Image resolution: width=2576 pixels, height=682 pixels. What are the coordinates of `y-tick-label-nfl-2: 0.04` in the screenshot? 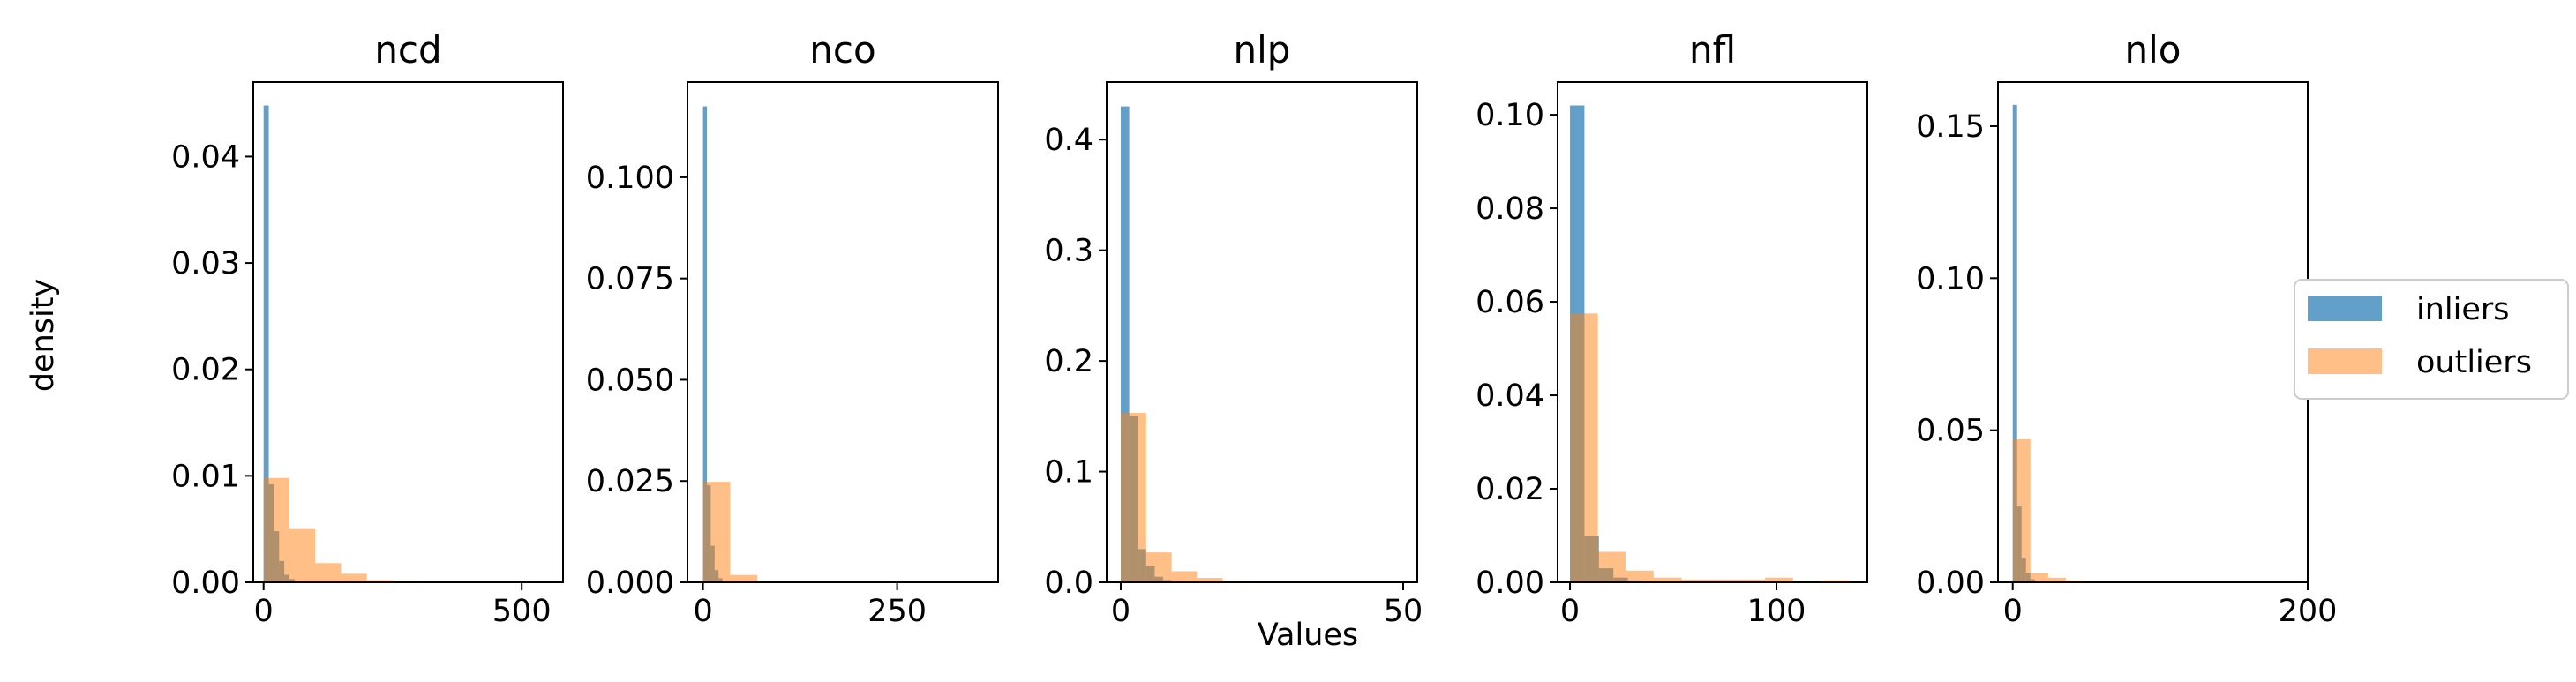 It's located at (1510, 396).